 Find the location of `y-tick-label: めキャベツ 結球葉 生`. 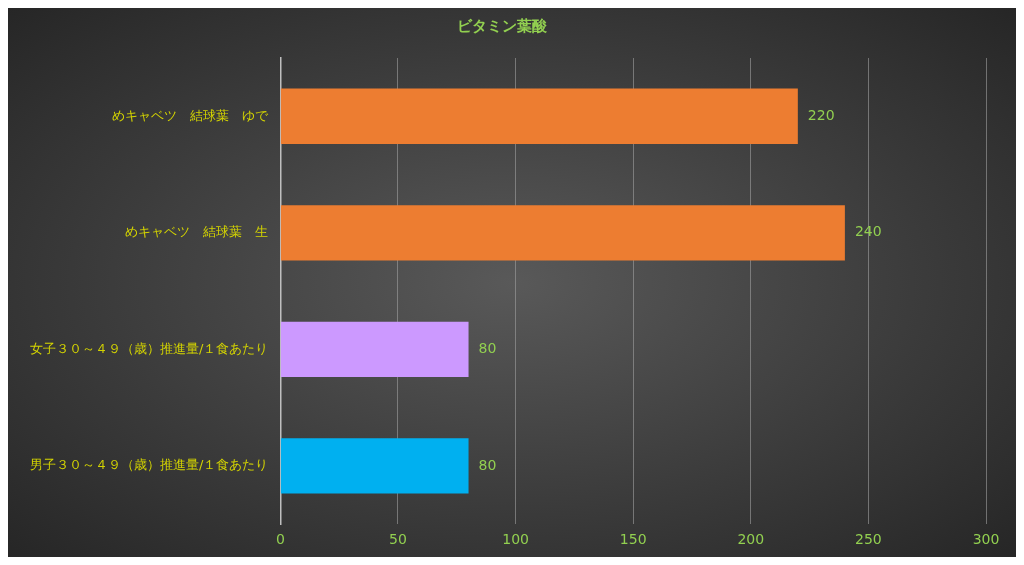

y-tick-label: めキャベツ 結球葉 生 is located at coordinates (197, 232).